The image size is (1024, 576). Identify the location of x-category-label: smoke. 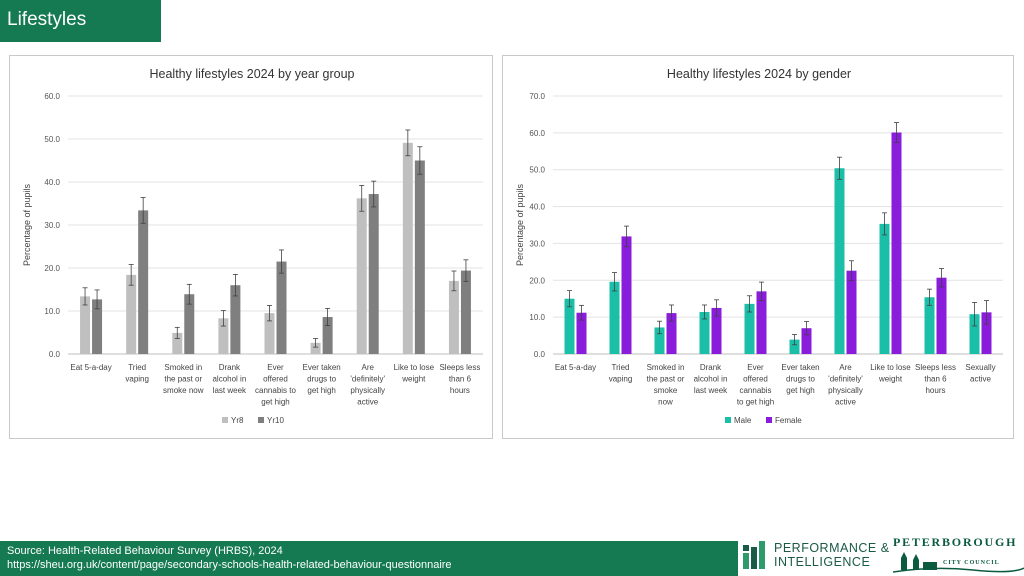
(666, 390).